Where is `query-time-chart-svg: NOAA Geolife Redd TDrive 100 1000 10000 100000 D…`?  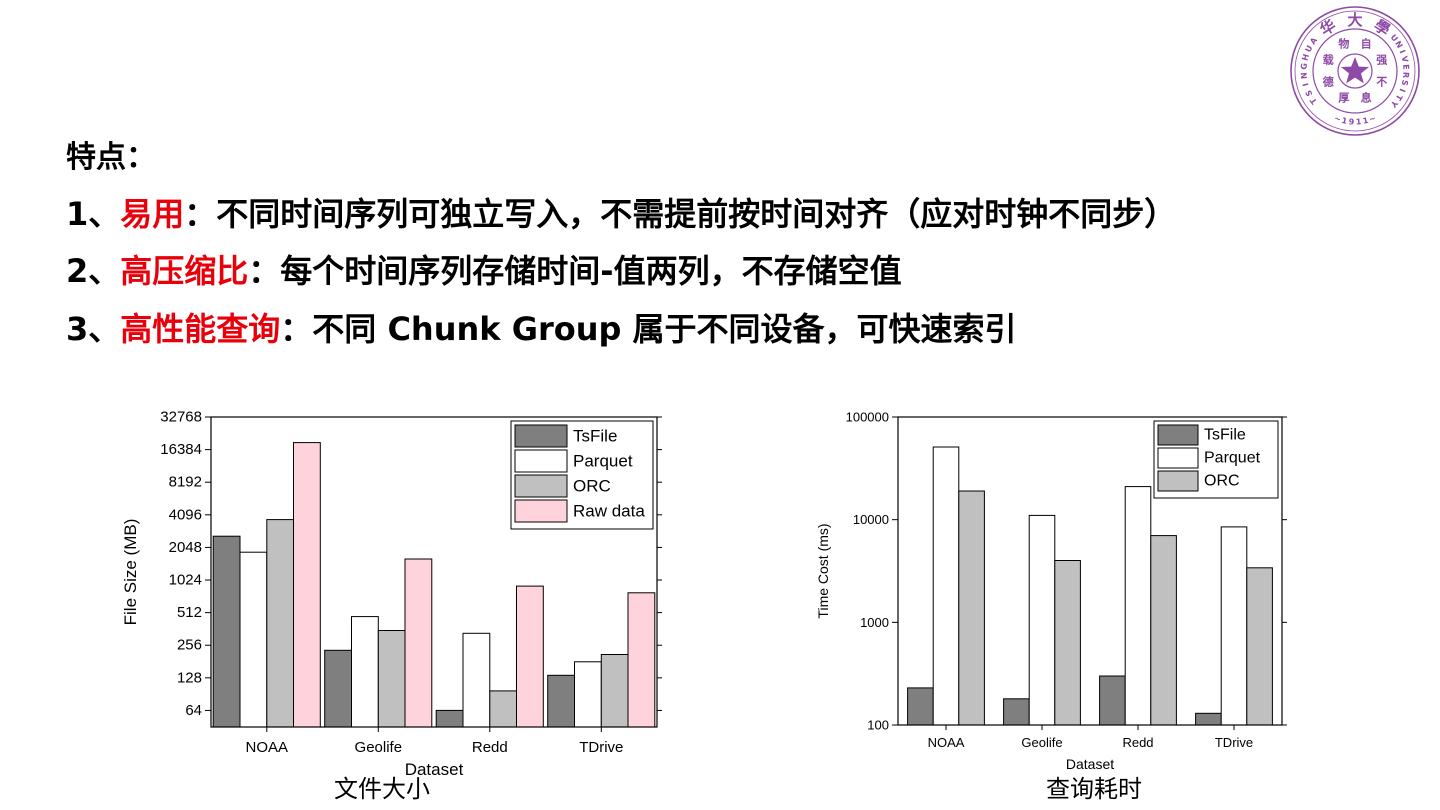
query-time-chart-svg: NOAA Geolife Redd TDrive 100 1000 10000 100000 D… is located at coordinates (1051, 591).